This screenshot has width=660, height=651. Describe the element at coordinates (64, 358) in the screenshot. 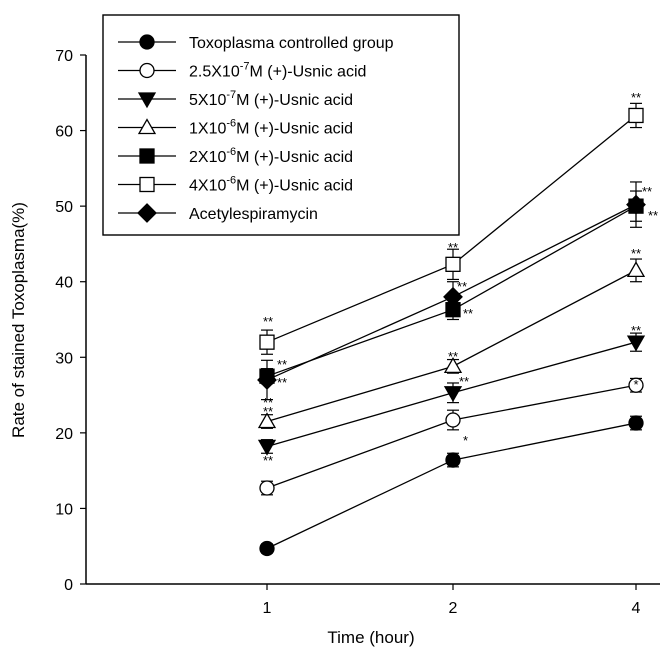

I see `y-tick-label: 30` at that location.